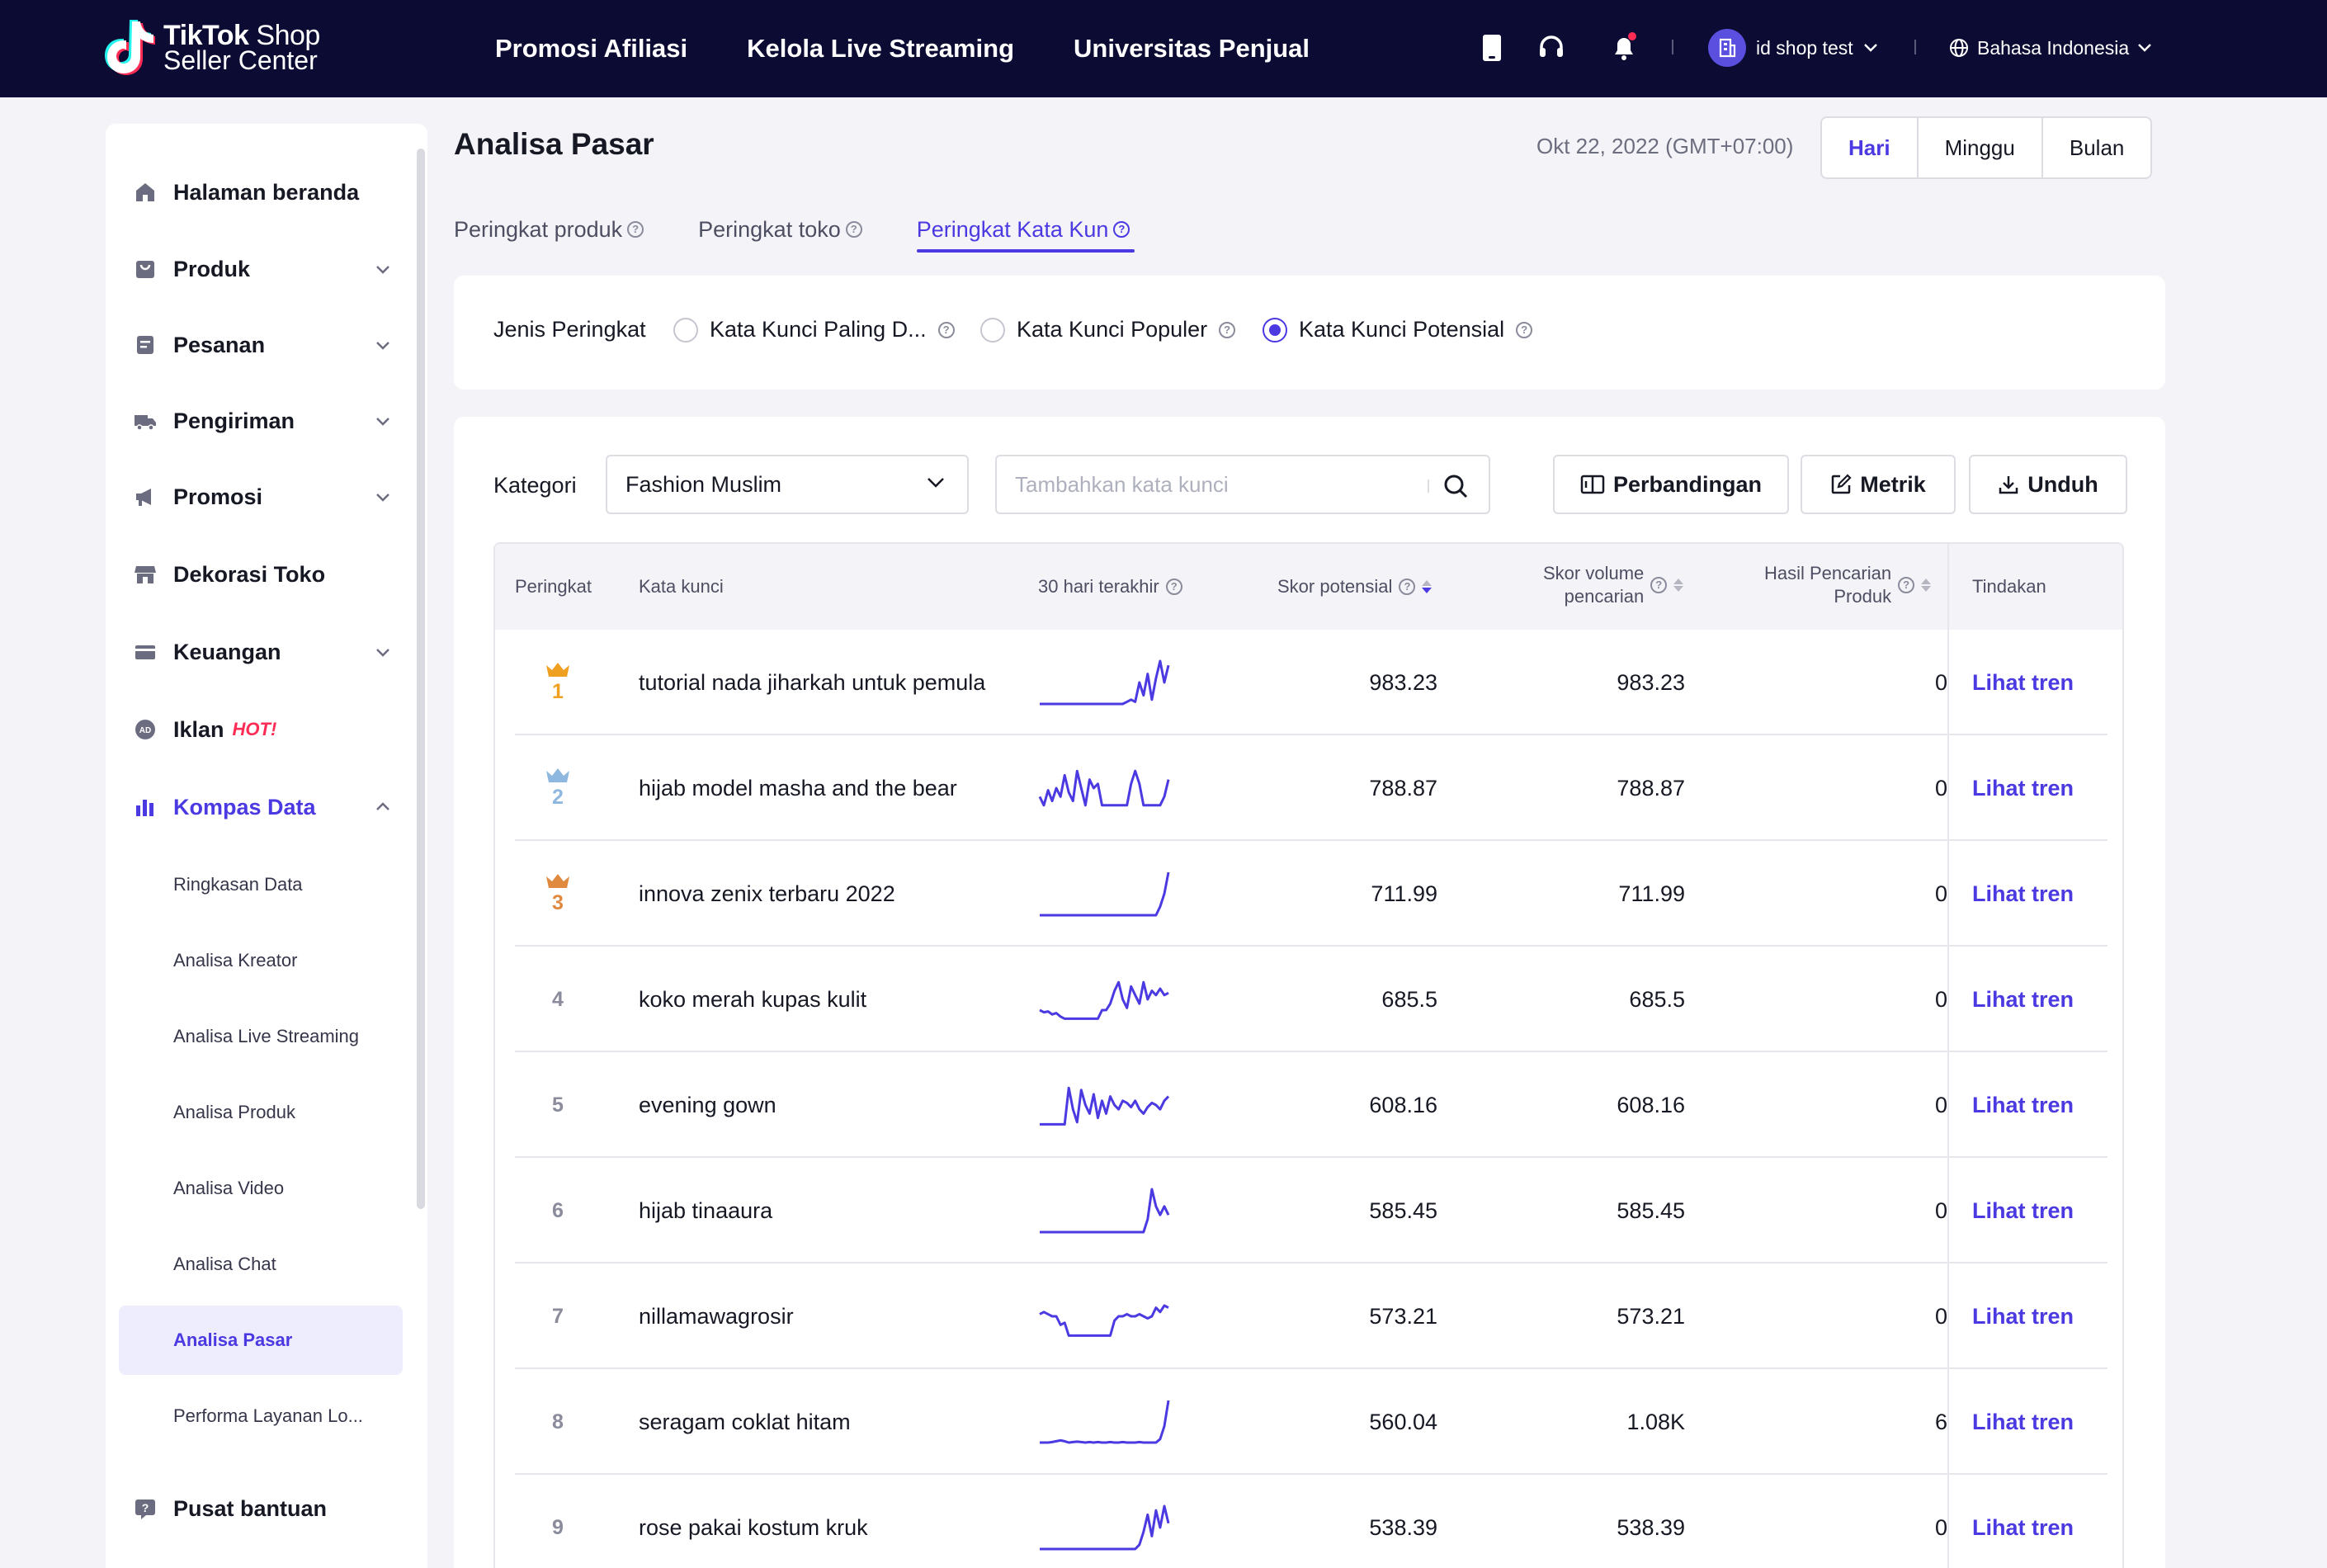 The image size is (2327, 1568). I want to click on radio-kata-kunci-populer: Kata Kunci Populer?, so click(1108, 329).